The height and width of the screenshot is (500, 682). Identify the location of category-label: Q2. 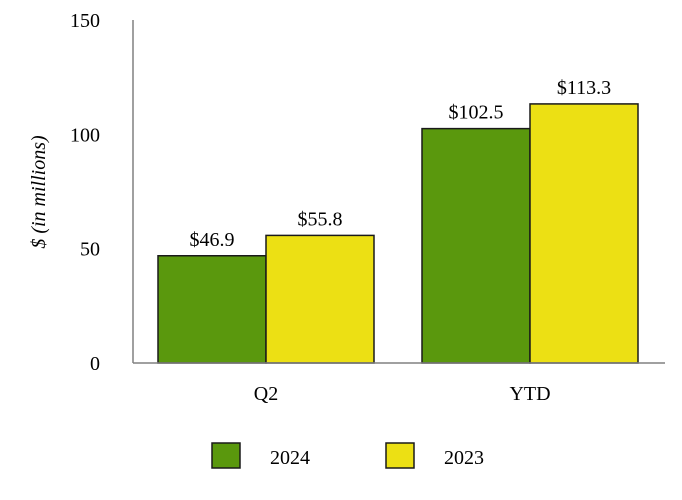
(266, 394).